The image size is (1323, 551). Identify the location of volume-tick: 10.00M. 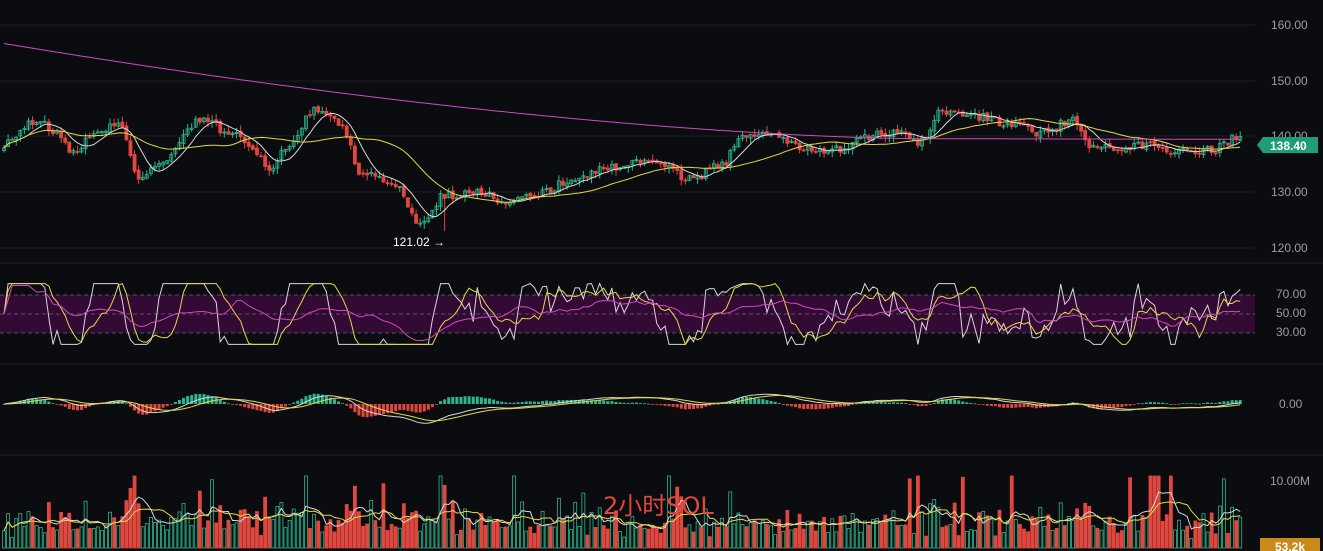
(1290, 481).